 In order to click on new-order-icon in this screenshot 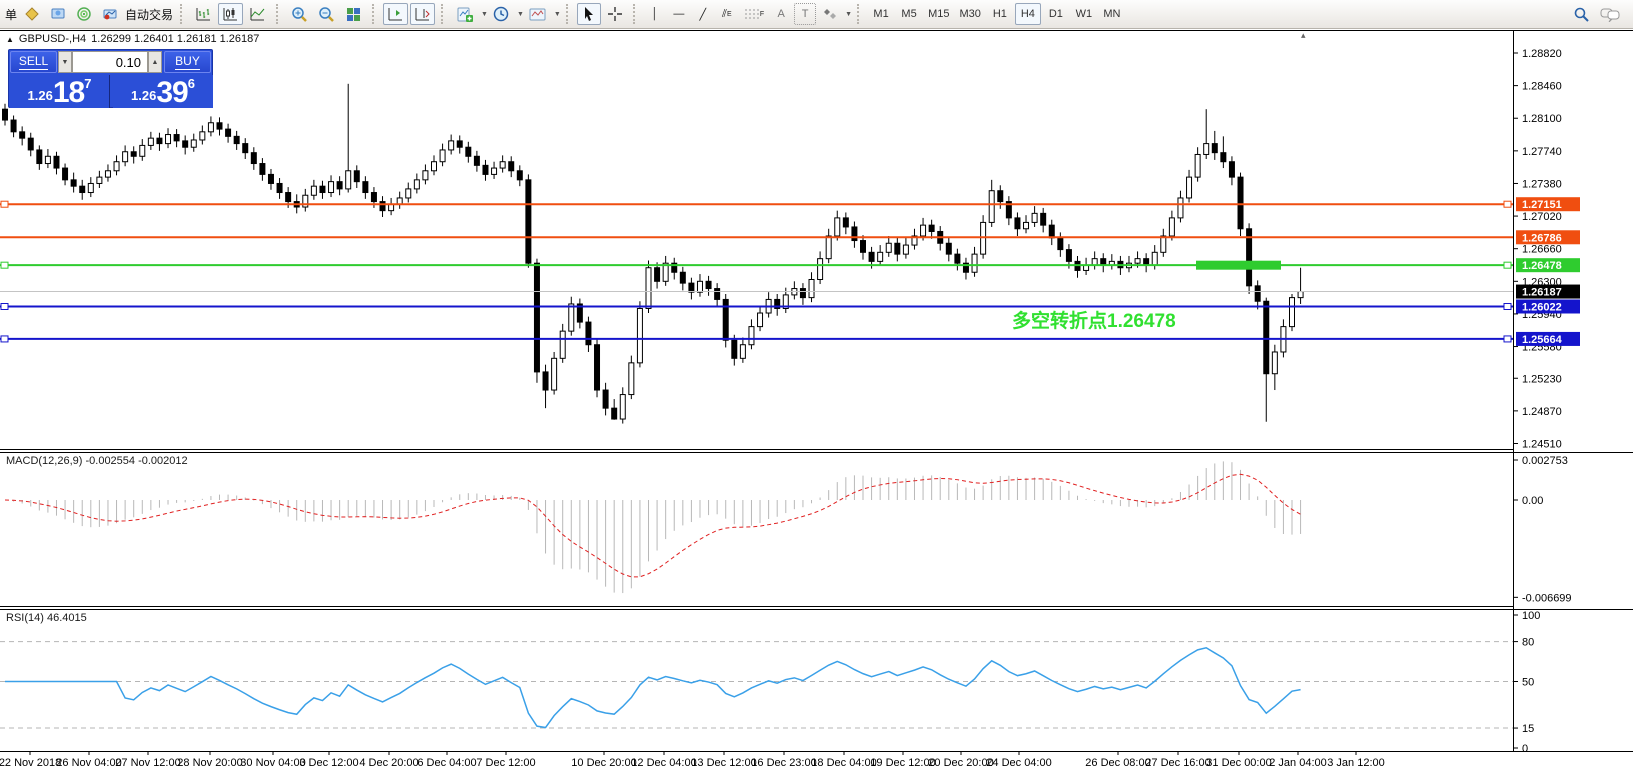, I will do `click(32, 14)`.